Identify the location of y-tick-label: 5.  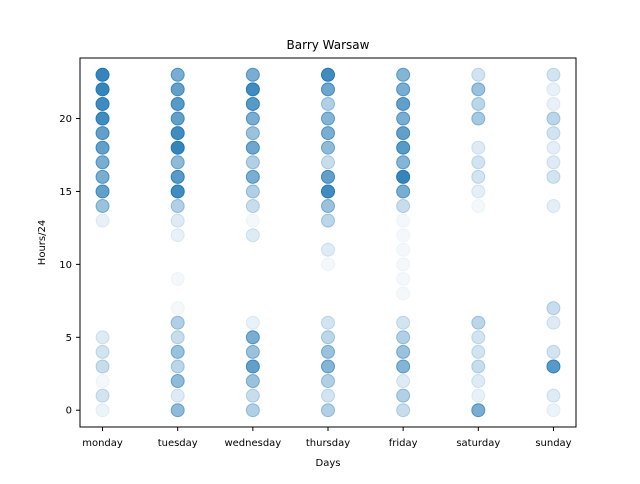
(69, 338).